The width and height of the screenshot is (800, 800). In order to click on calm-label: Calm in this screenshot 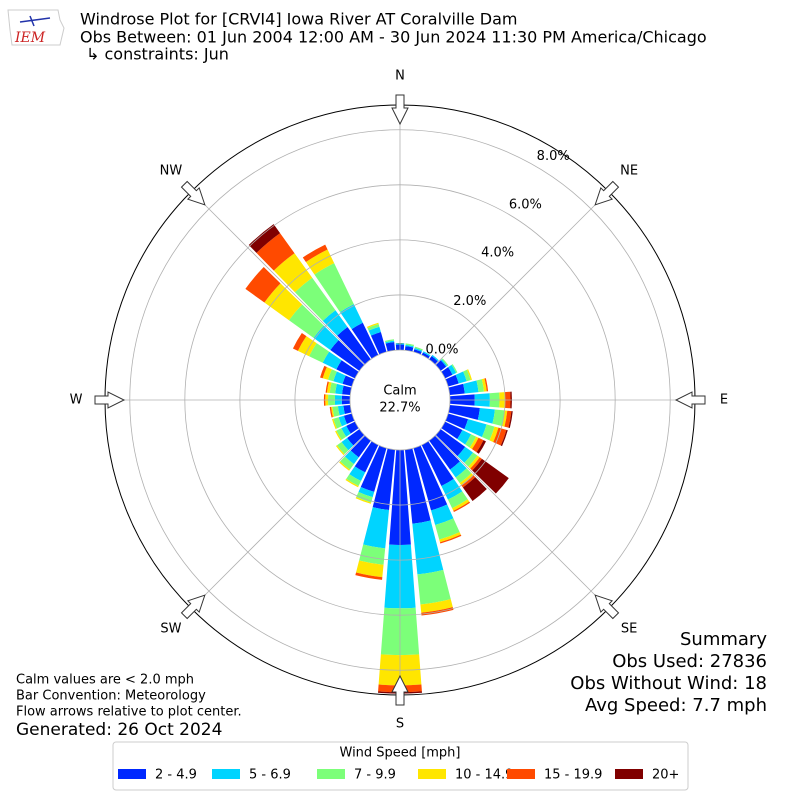, I will do `click(399, 391)`.